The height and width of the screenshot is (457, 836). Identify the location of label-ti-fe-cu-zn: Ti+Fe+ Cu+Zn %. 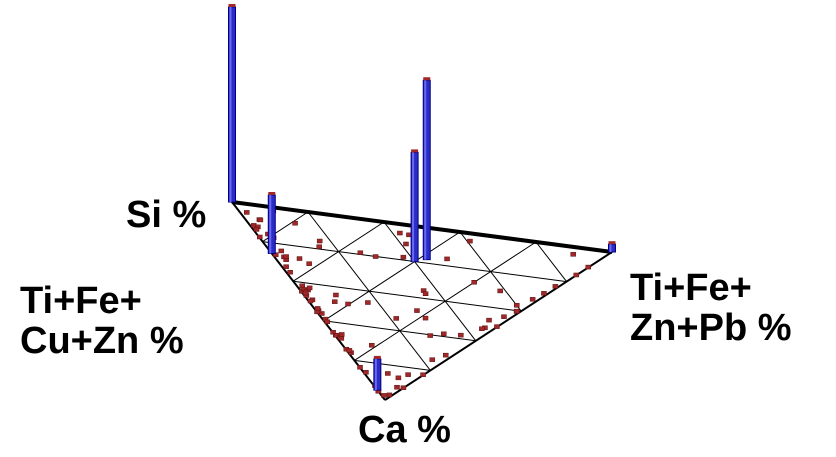
(102, 321).